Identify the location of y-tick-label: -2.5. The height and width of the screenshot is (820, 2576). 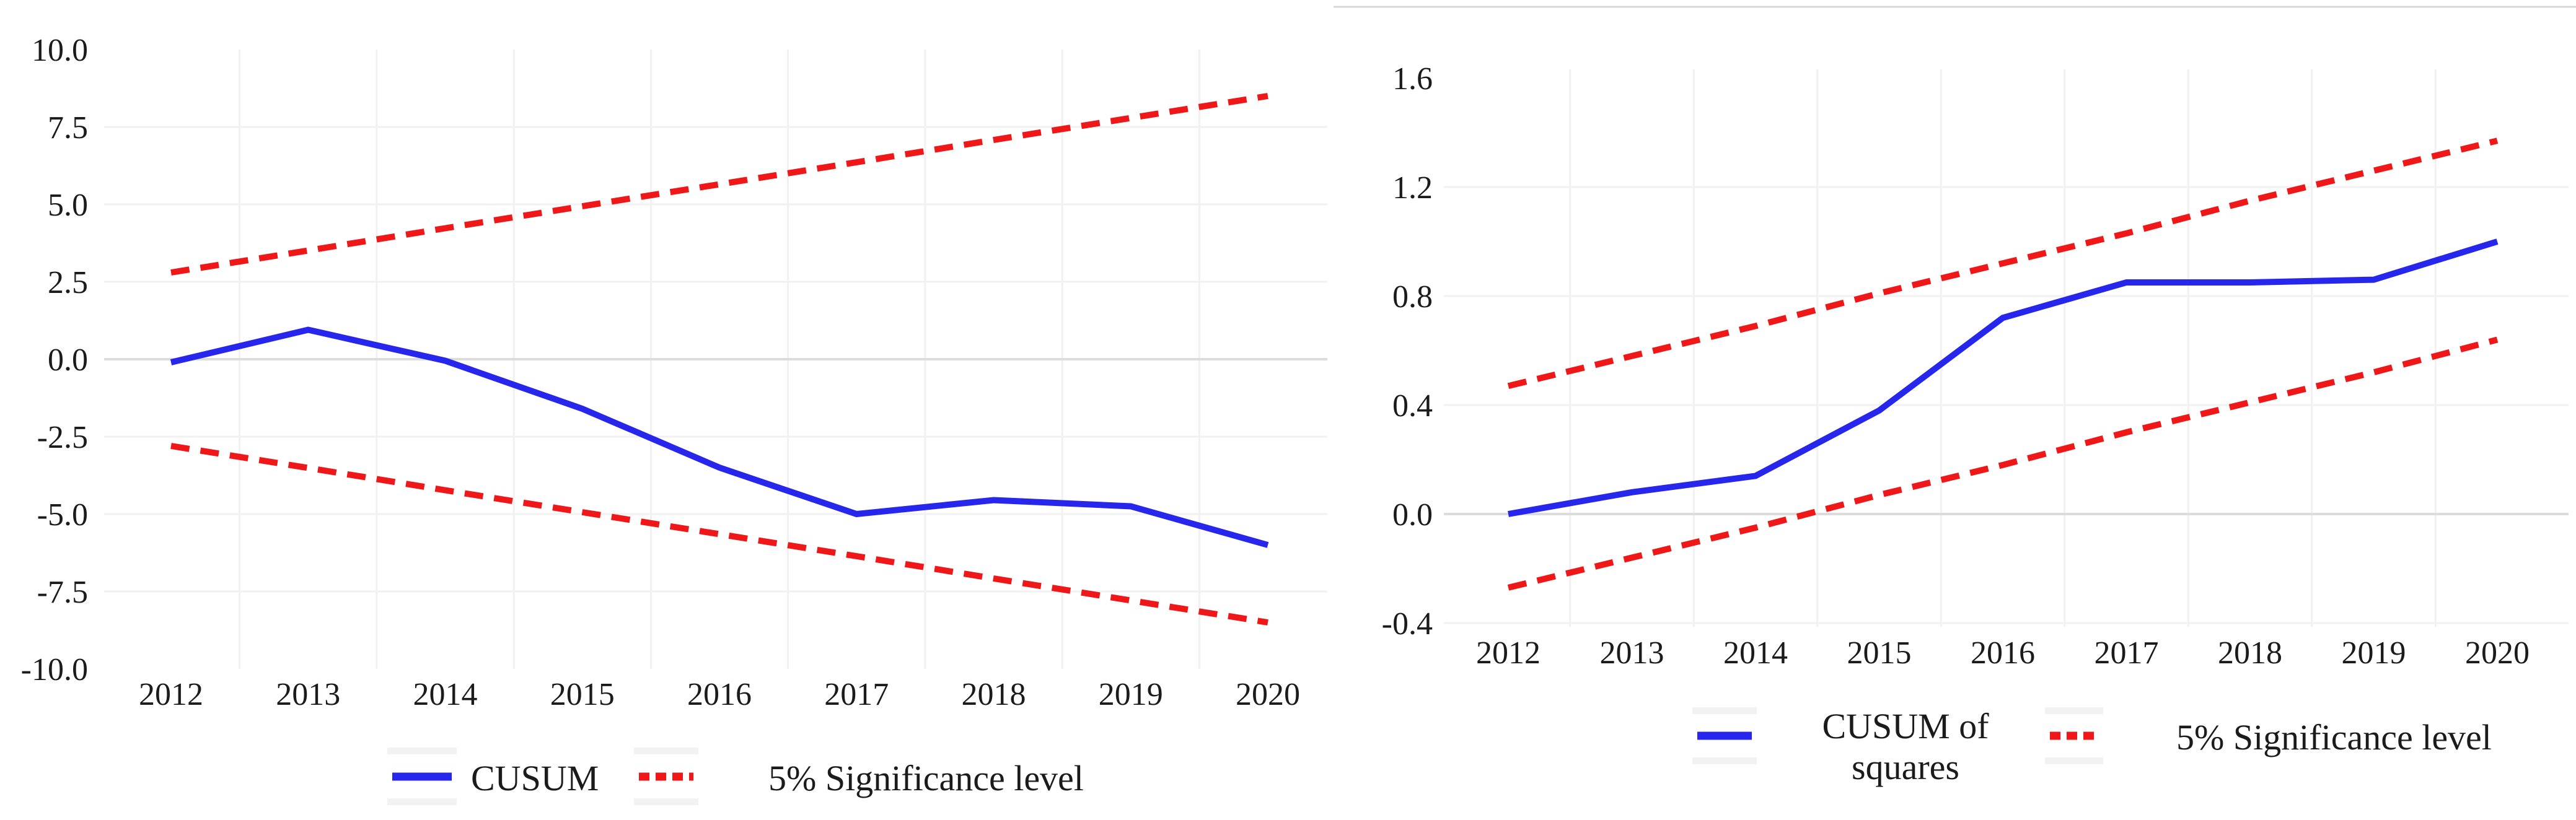
(62, 437).